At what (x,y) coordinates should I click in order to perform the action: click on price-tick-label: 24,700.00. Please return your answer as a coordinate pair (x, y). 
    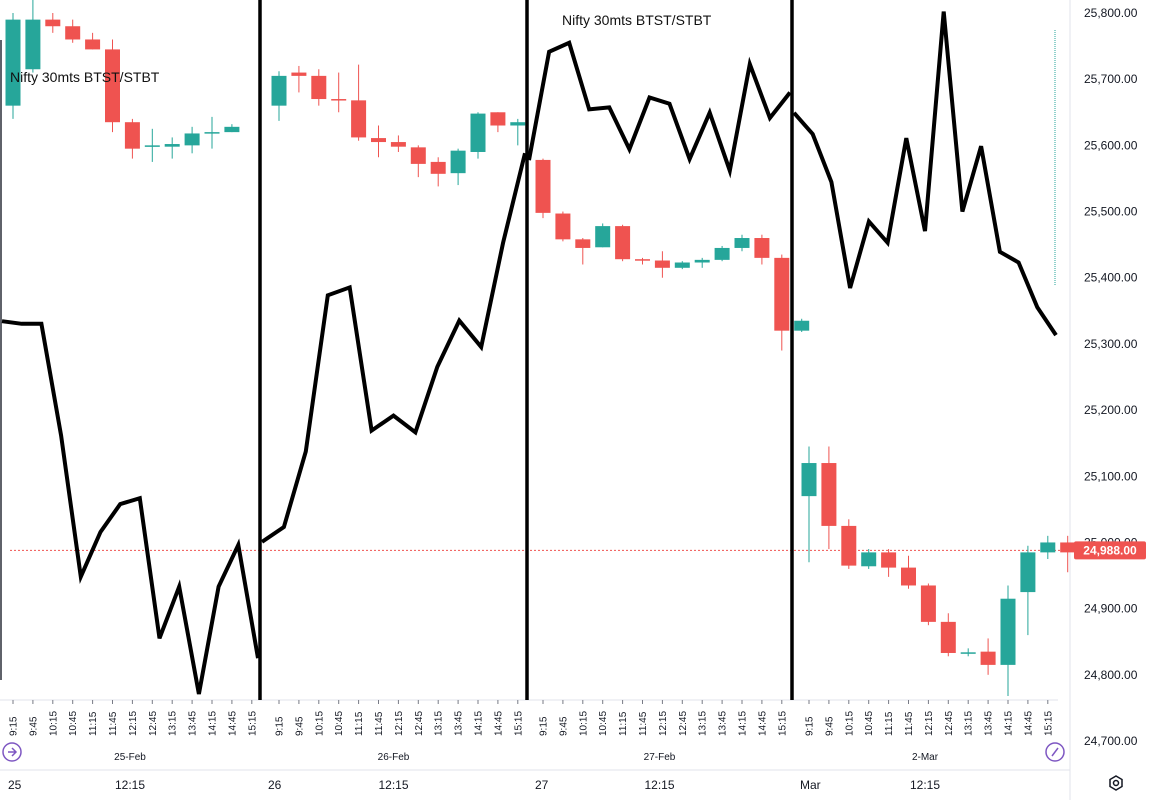
    Looking at the image, I should click on (1111, 741).